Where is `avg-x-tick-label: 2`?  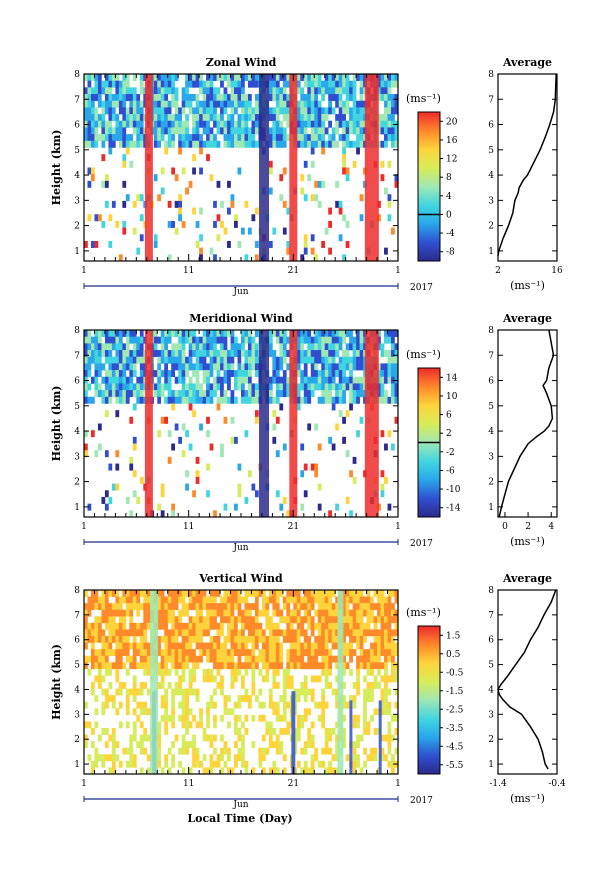
avg-x-tick-label: 2 is located at coordinates (528, 527).